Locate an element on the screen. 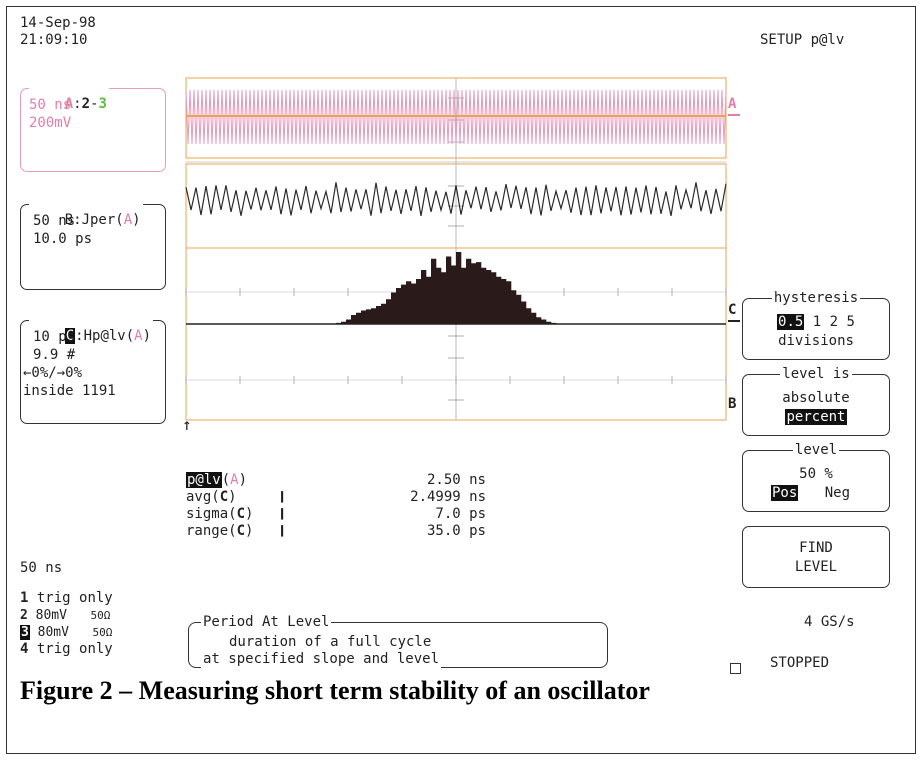 This screenshot has width=924, height=761. level-menu: level 50 % Pos Neg is located at coordinates (816, 477).